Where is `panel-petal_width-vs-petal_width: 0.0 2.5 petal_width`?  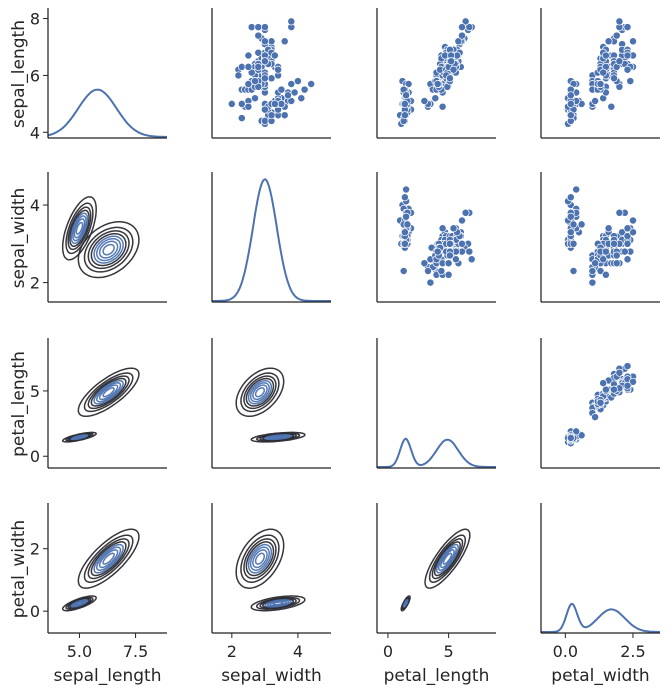 panel-petal_width-vs-petal_width: 0.0 2.5 petal_width is located at coordinates (600, 594).